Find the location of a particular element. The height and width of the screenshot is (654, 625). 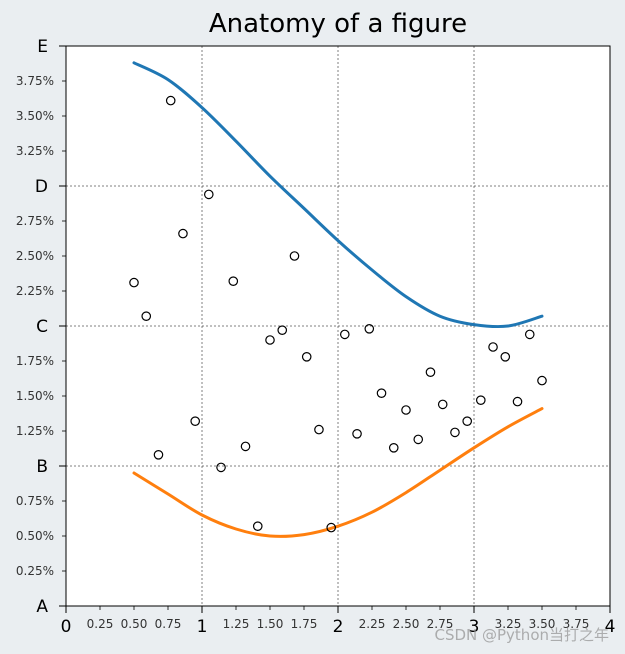

x-major-tick-label: 3 is located at coordinates (474, 627).